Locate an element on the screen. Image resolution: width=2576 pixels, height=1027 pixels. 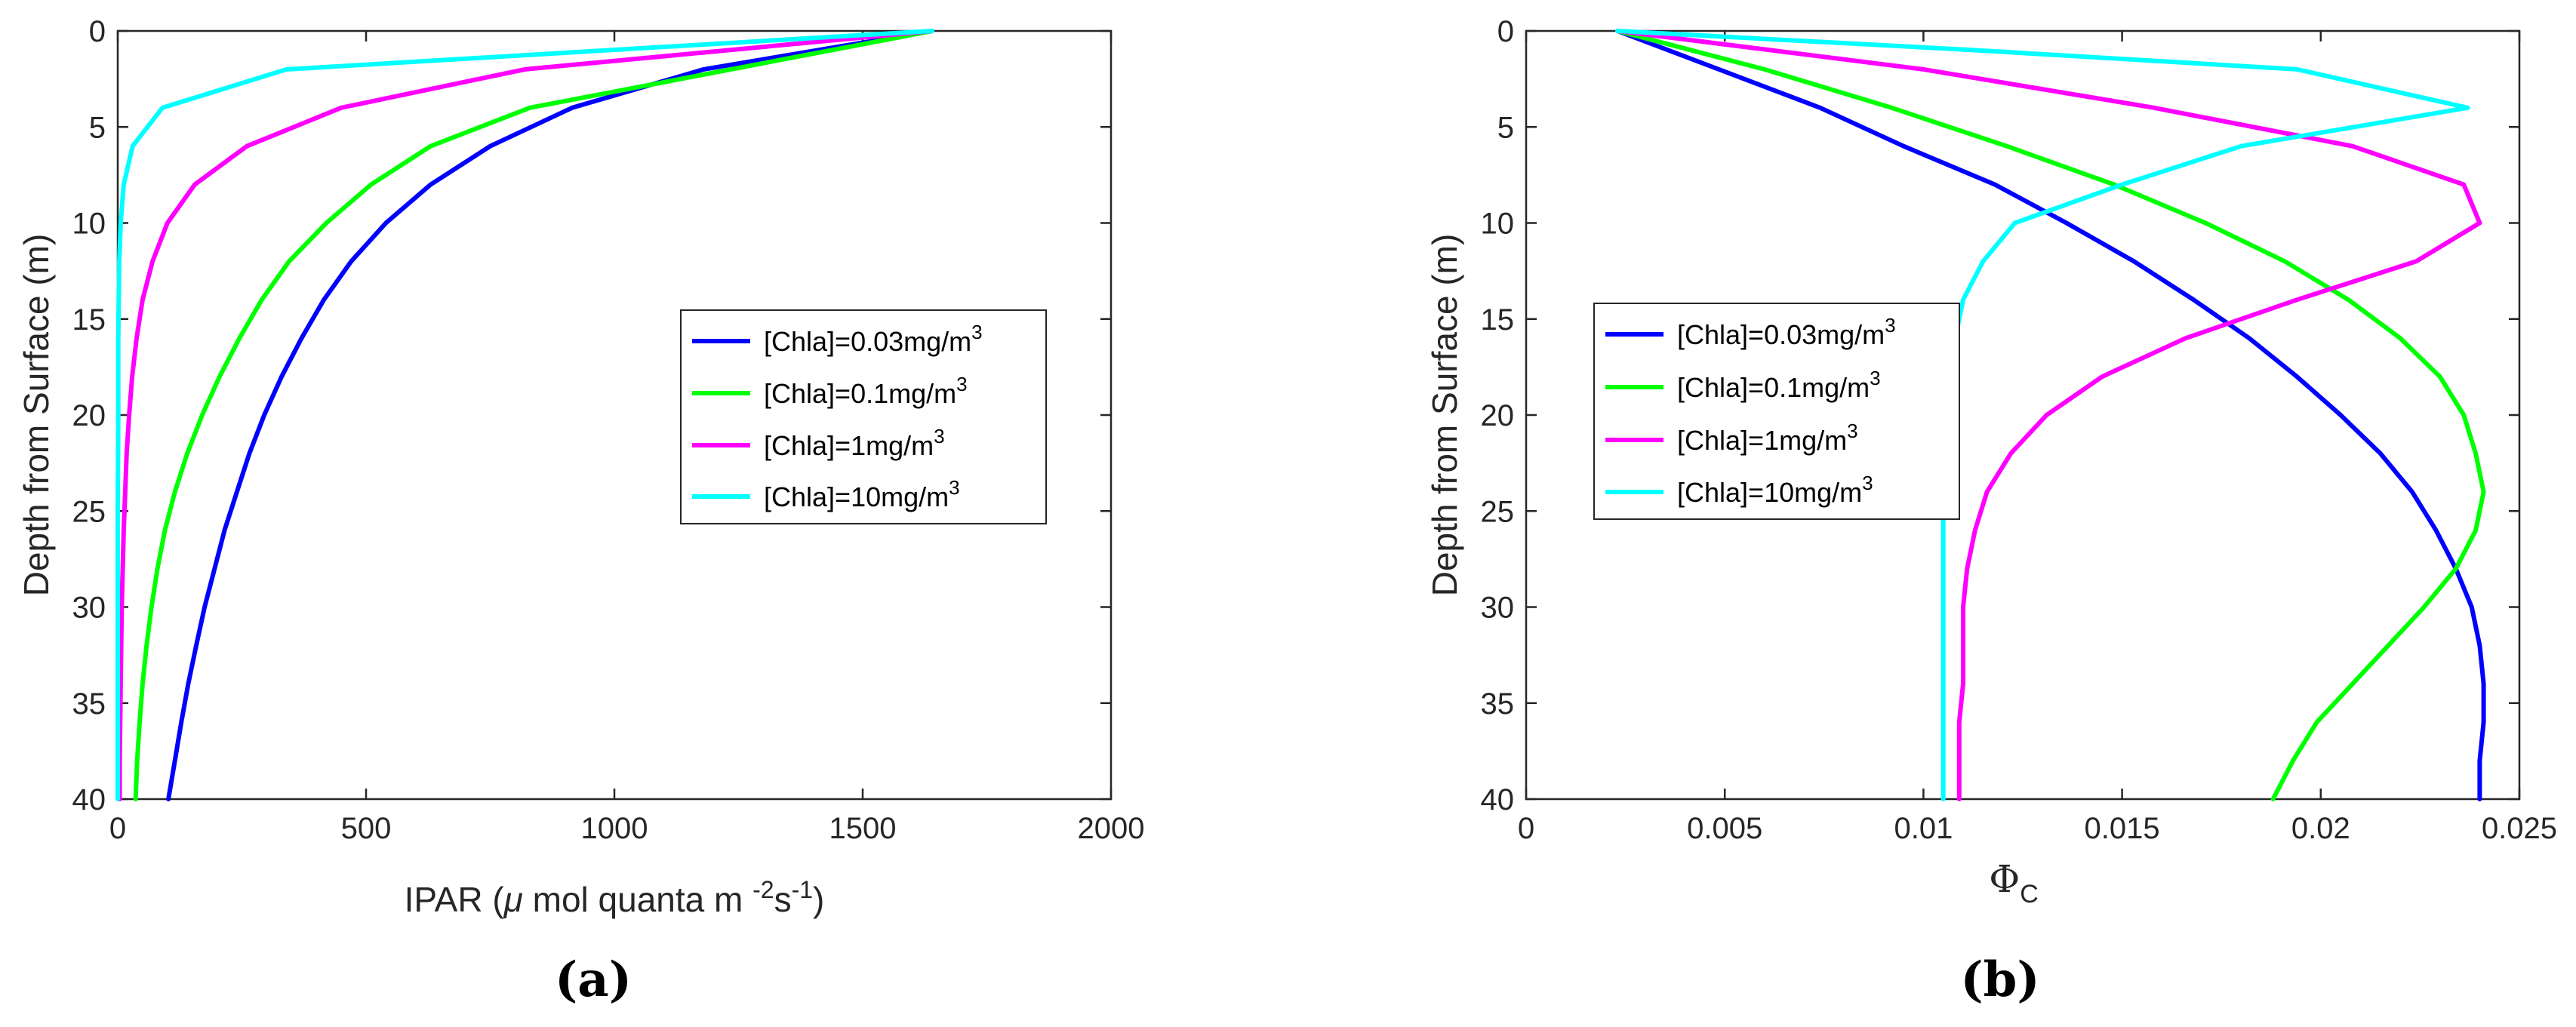
chart-b-legend-label-3: [Chla]=10mg/m3 is located at coordinates (1775, 490).